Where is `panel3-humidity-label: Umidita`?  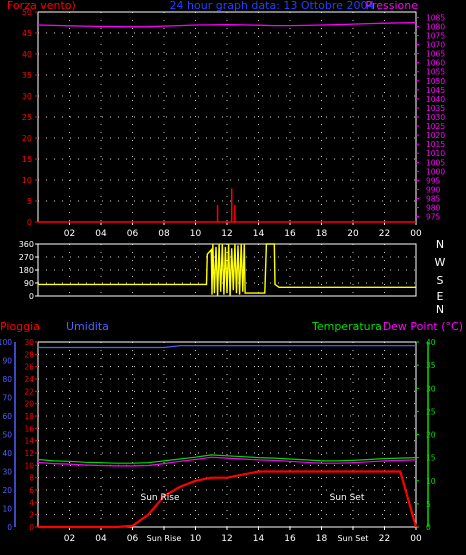
panel3-humidity-label: Umidita is located at coordinates (87, 326).